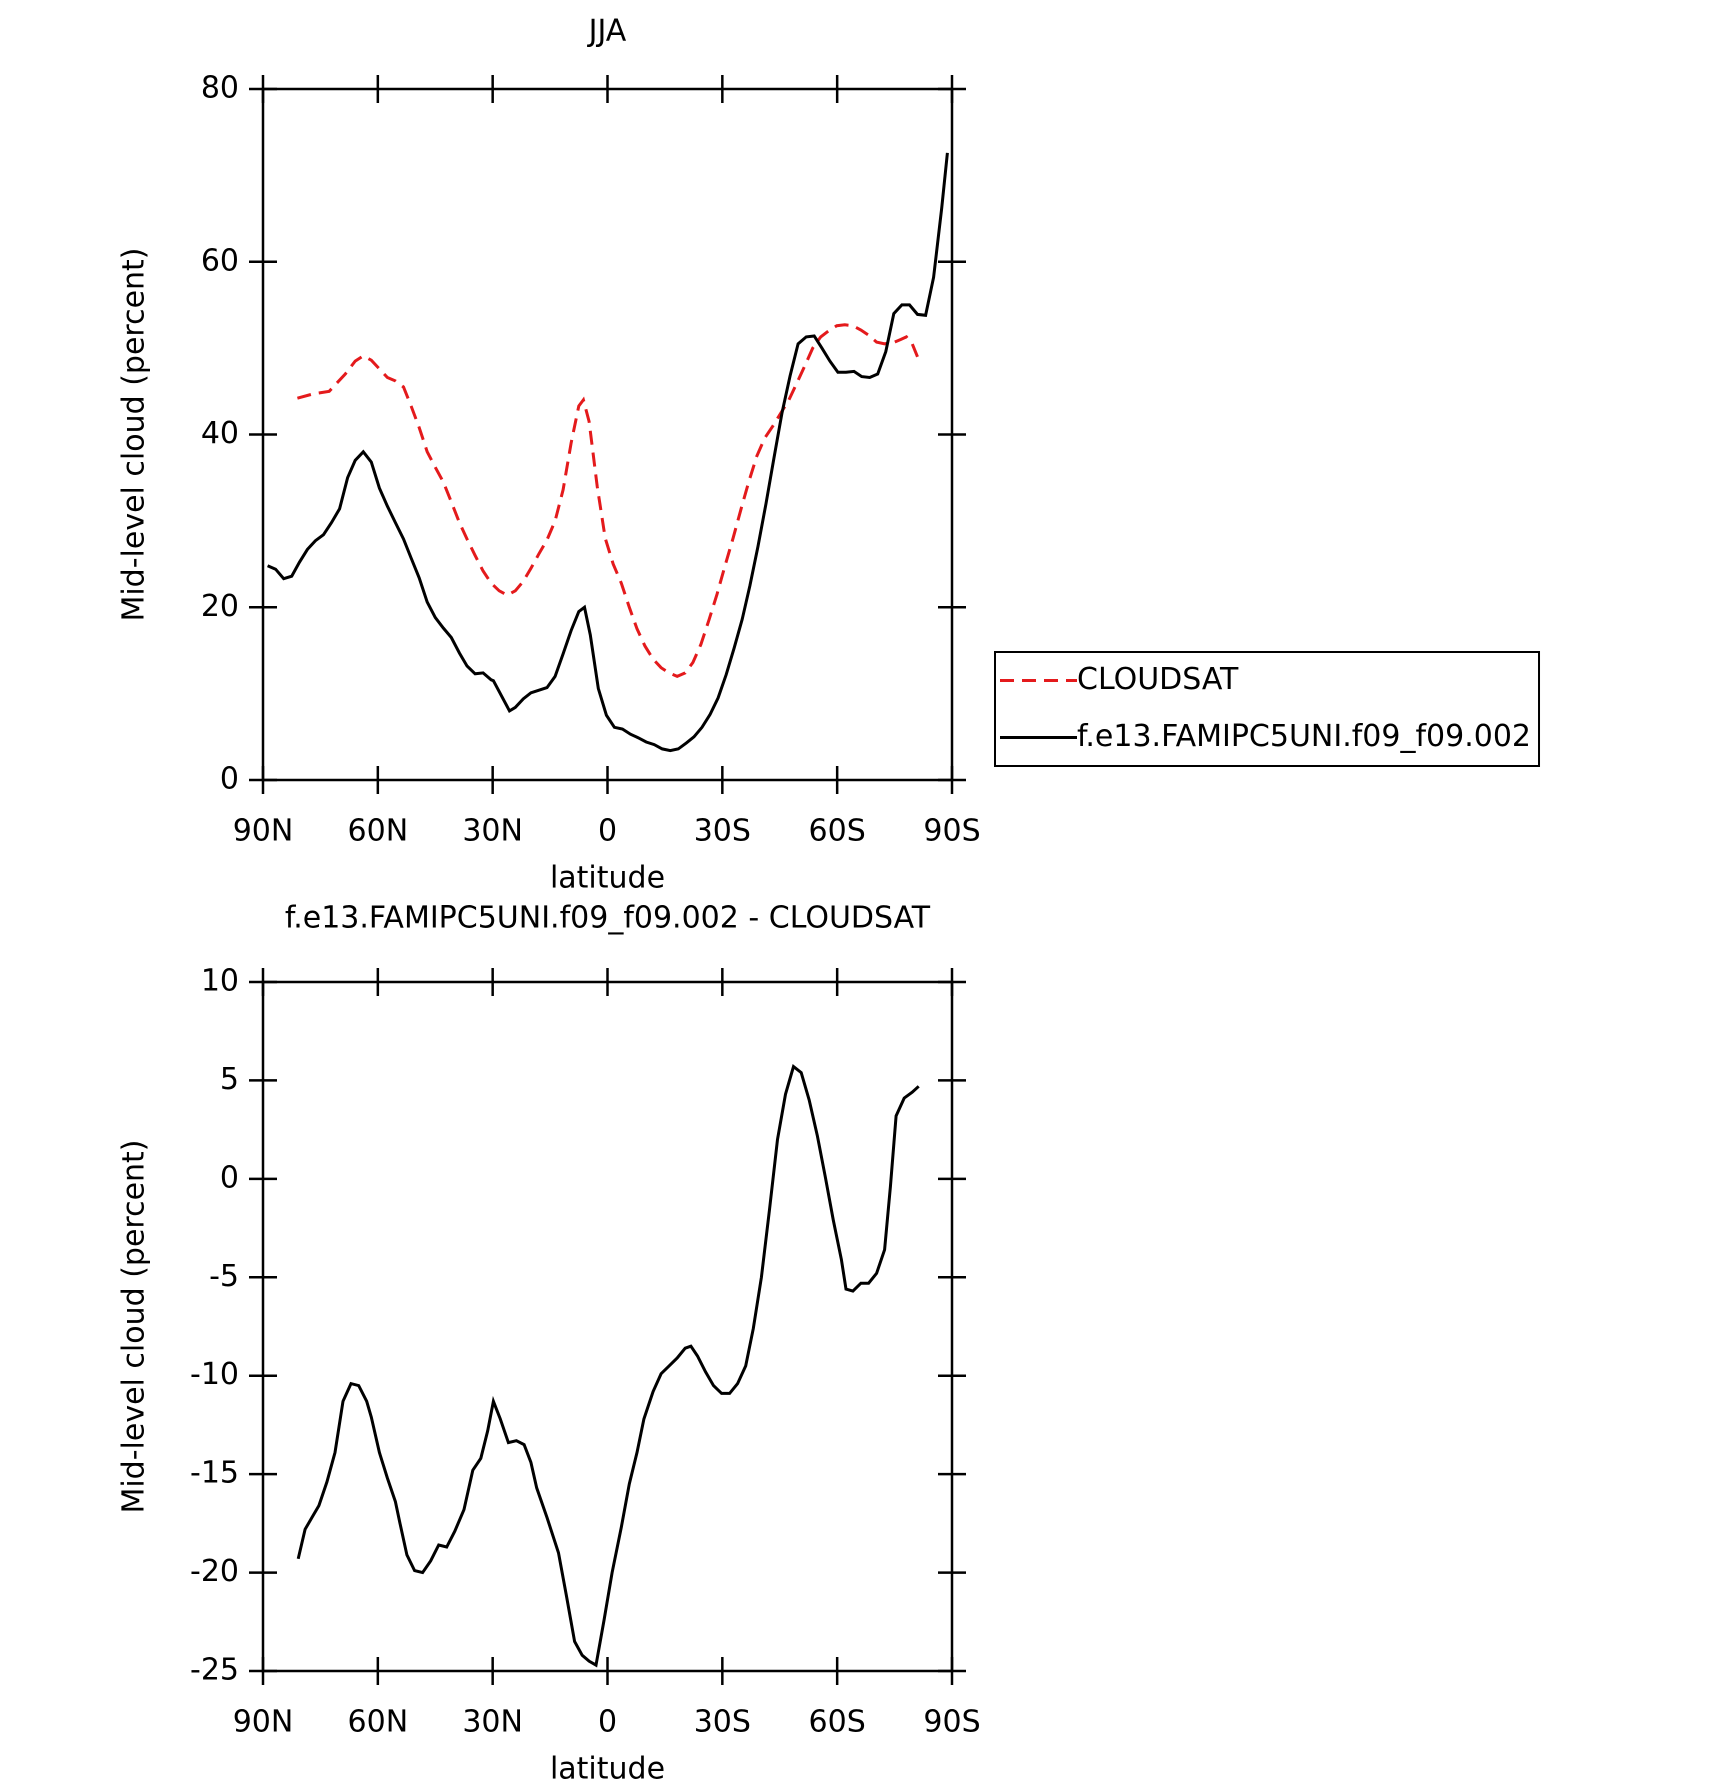 The height and width of the screenshot is (1789, 1710). Describe the element at coordinates (214, 1670) in the screenshot. I see `y-tick-label: -25` at that location.